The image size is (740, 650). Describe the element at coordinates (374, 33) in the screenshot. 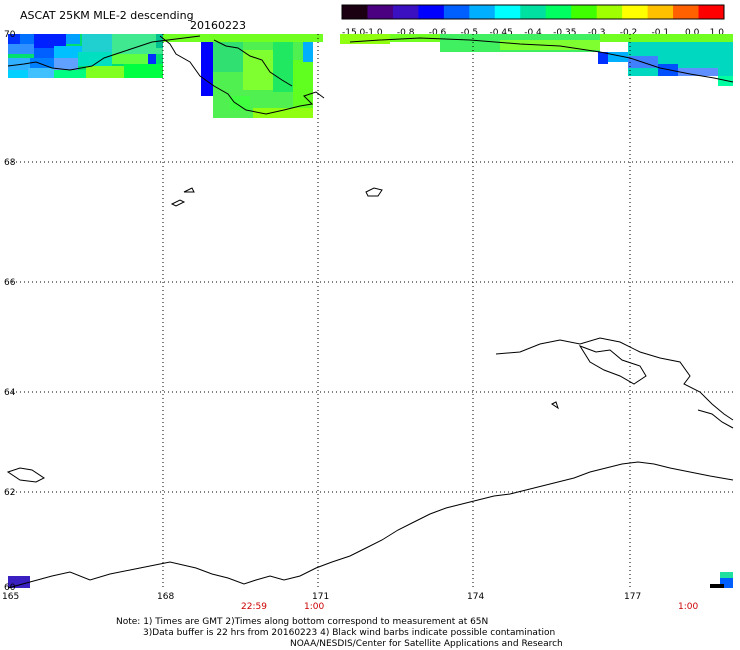

I see `color-scale-label: -1.0` at that location.